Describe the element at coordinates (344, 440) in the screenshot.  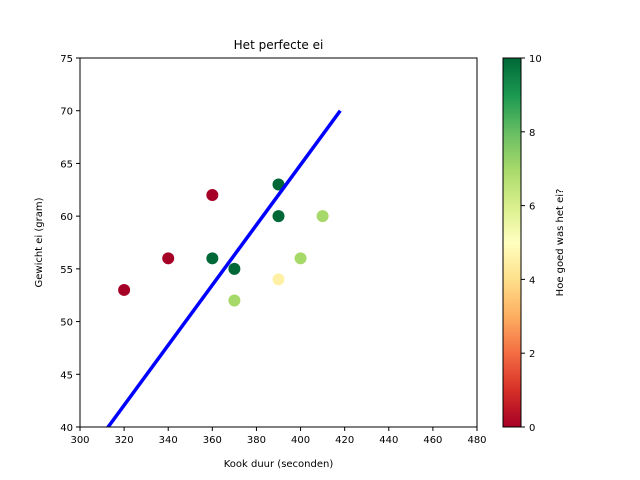
I see `x-tick-label: 420` at that location.